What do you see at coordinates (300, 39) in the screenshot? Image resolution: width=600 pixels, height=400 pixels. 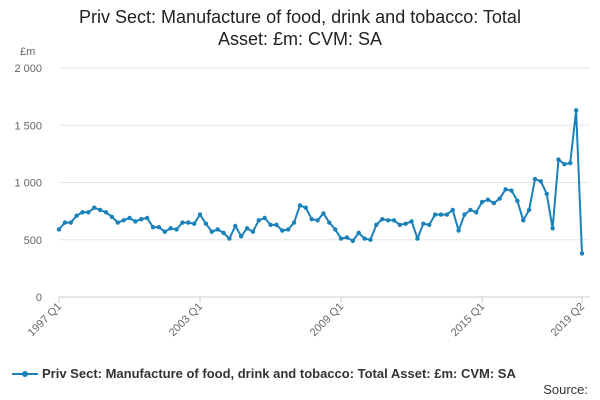 I see `chart-title-line-2: Asset: £m: CVM: SA` at bounding box center [300, 39].